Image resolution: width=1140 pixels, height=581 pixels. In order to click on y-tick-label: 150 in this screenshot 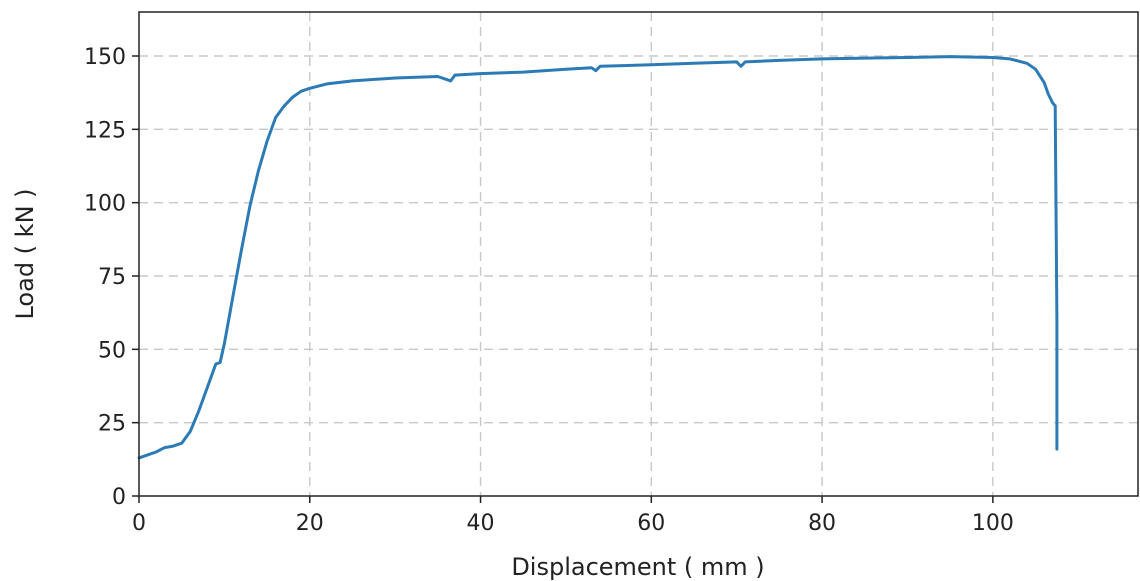, I will do `click(105, 57)`.